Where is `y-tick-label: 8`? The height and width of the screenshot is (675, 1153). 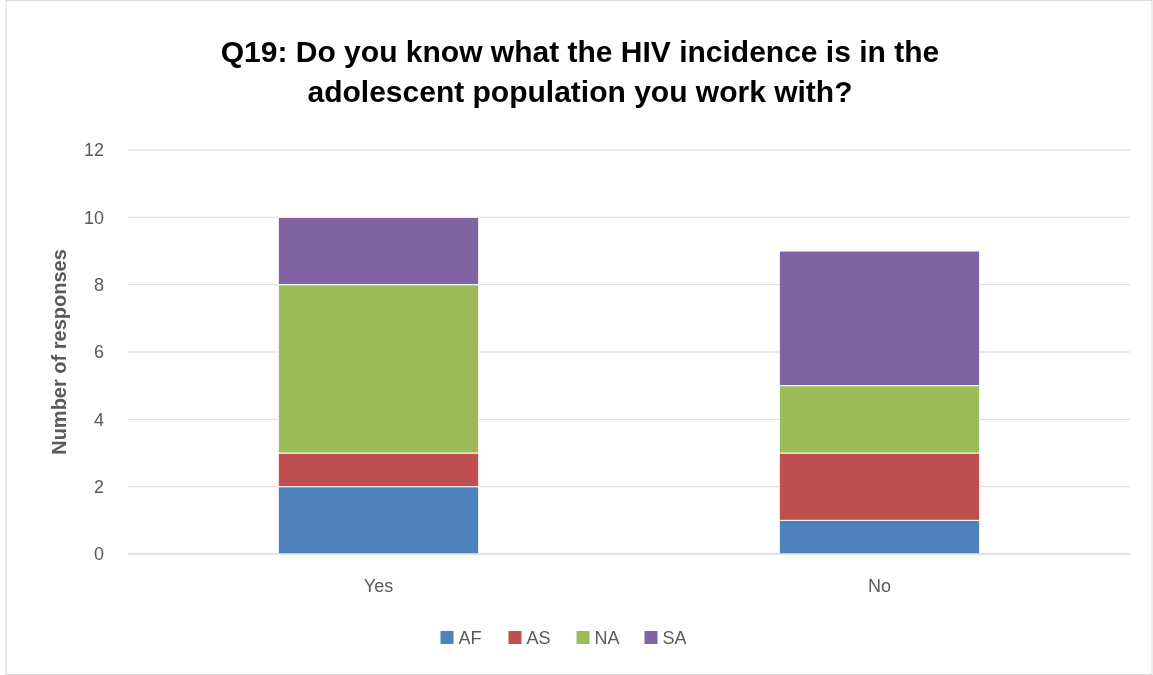 y-tick-label: 8 is located at coordinates (98, 284).